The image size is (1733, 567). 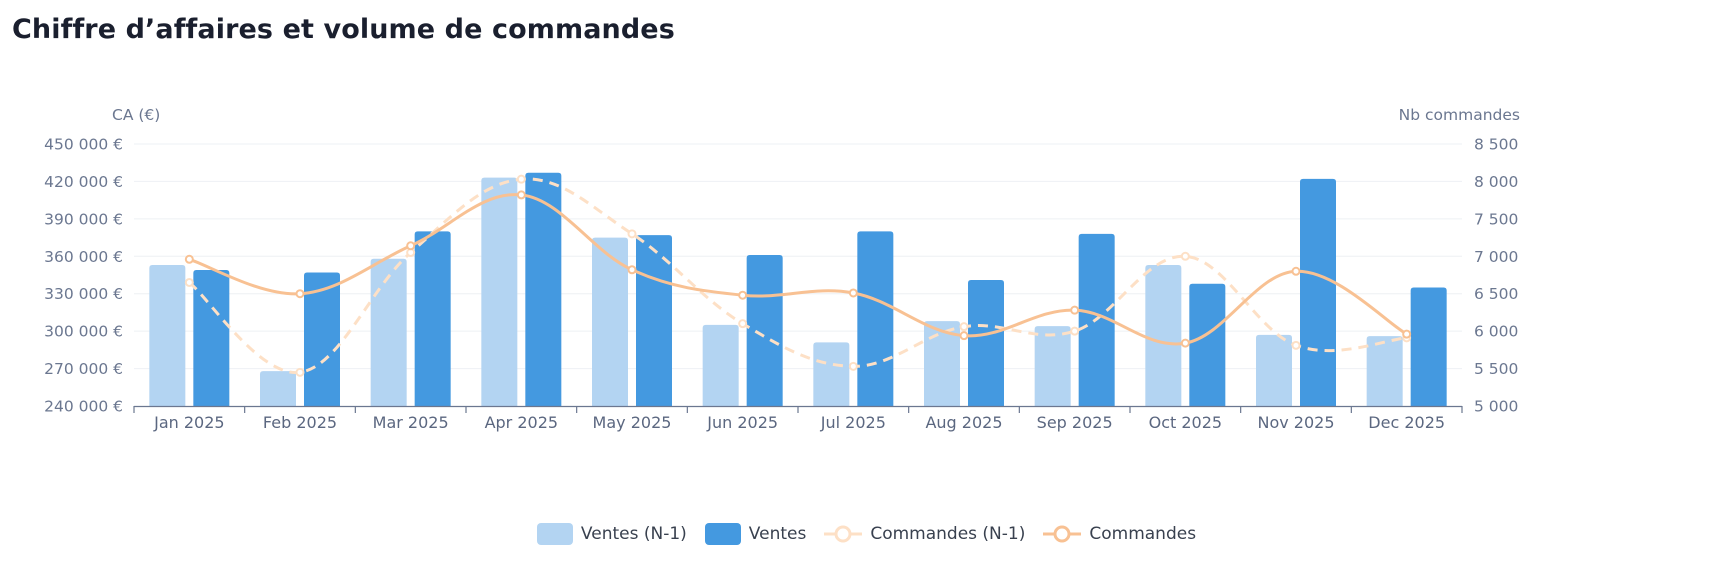 I want to click on y-left-tick-label: 330 000 €, so click(x=83, y=294).